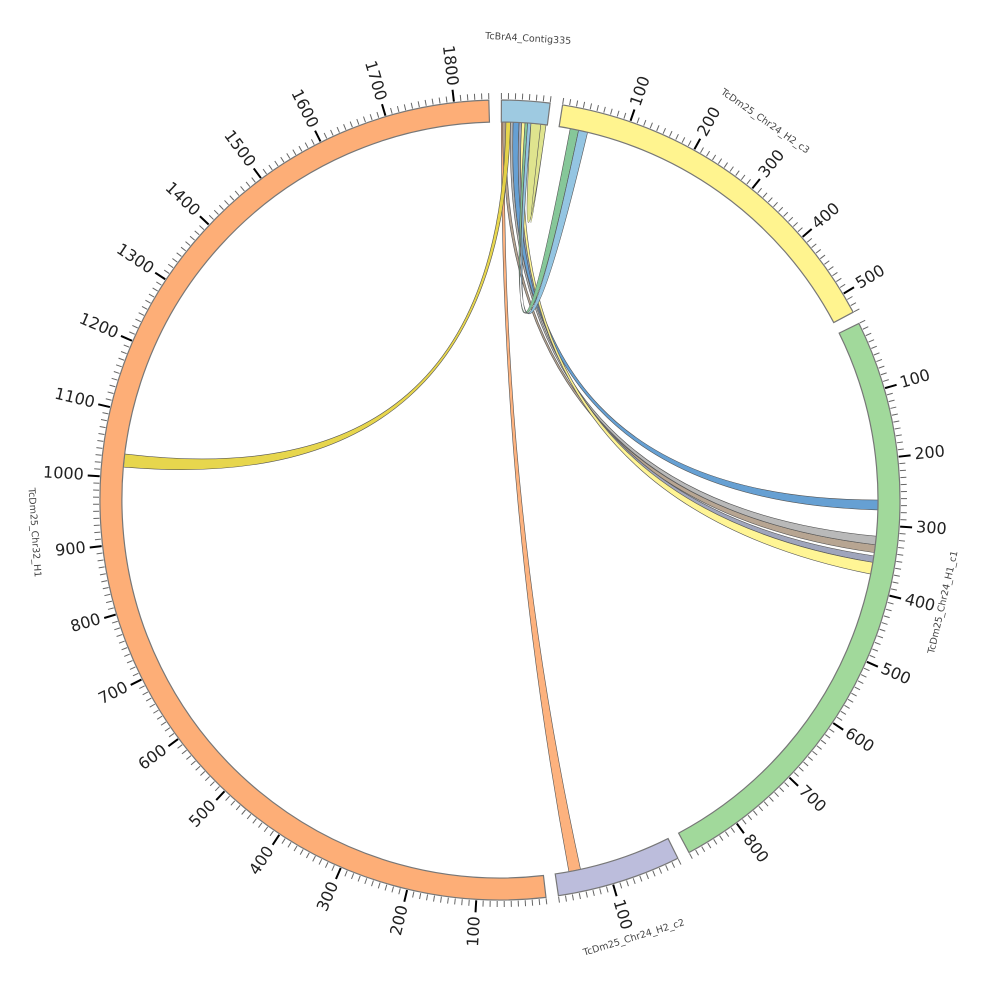  I want to click on ideogram-h2c2, so click(616, 867).